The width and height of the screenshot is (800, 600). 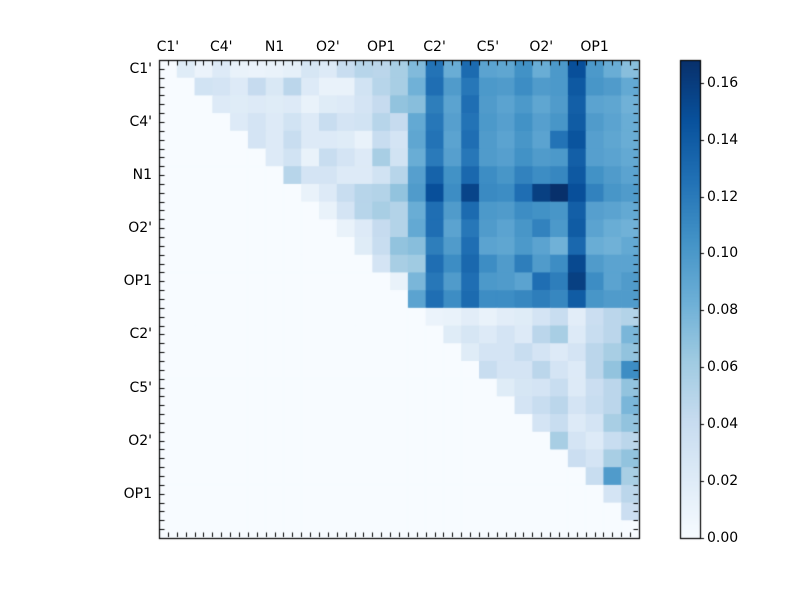 What do you see at coordinates (488, 47) in the screenshot?
I see `x-tick-label: C5'` at bounding box center [488, 47].